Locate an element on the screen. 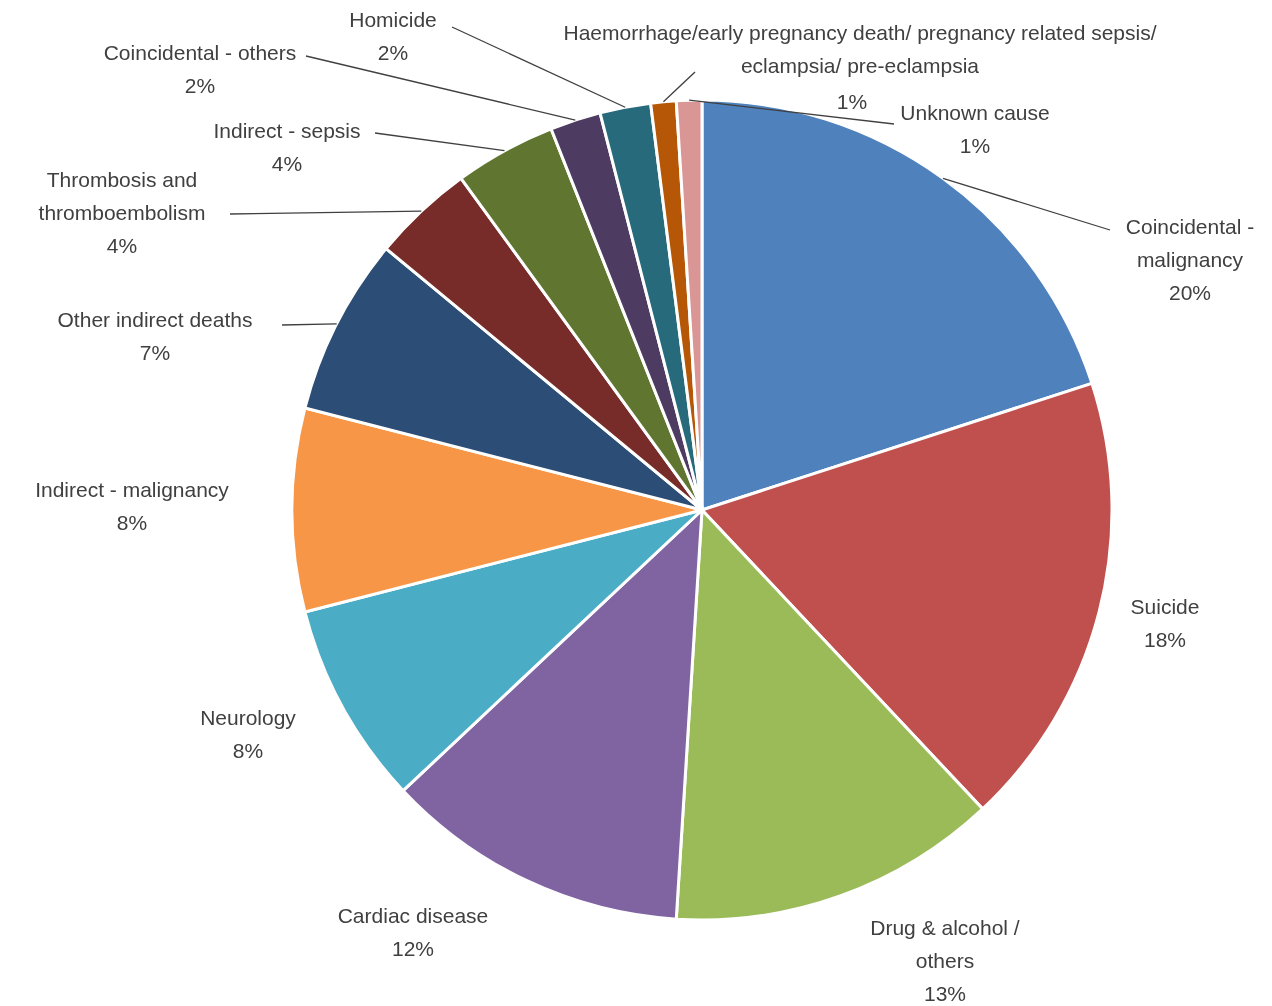 This screenshot has width=1272, height=1006. data-label: 20% is located at coordinates (1190, 292).